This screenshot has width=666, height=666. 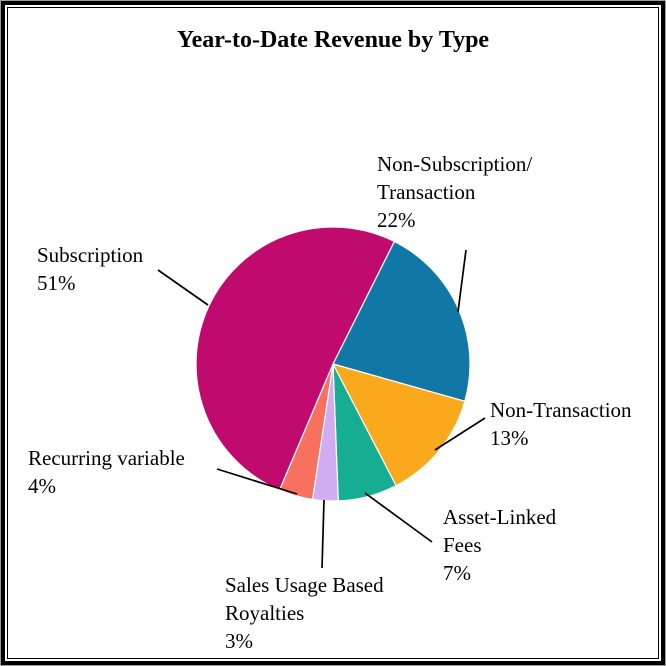 What do you see at coordinates (561, 424) in the screenshot?
I see `slice-label-non-transaction: Non-Transaction 13%` at bounding box center [561, 424].